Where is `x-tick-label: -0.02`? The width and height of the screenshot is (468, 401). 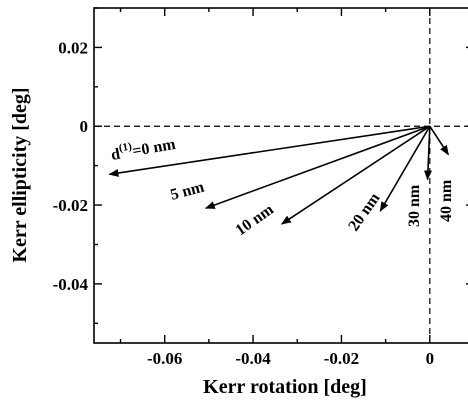 x-tick-label: -0.02 is located at coordinates (341, 358).